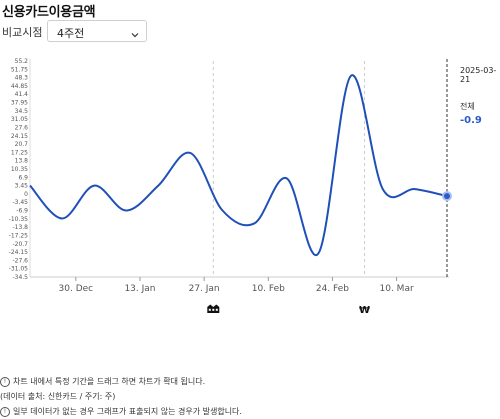 This screenshot has height=419, width=500. I want to click on x-tick-label: 13. Jan, so click(139, 289).